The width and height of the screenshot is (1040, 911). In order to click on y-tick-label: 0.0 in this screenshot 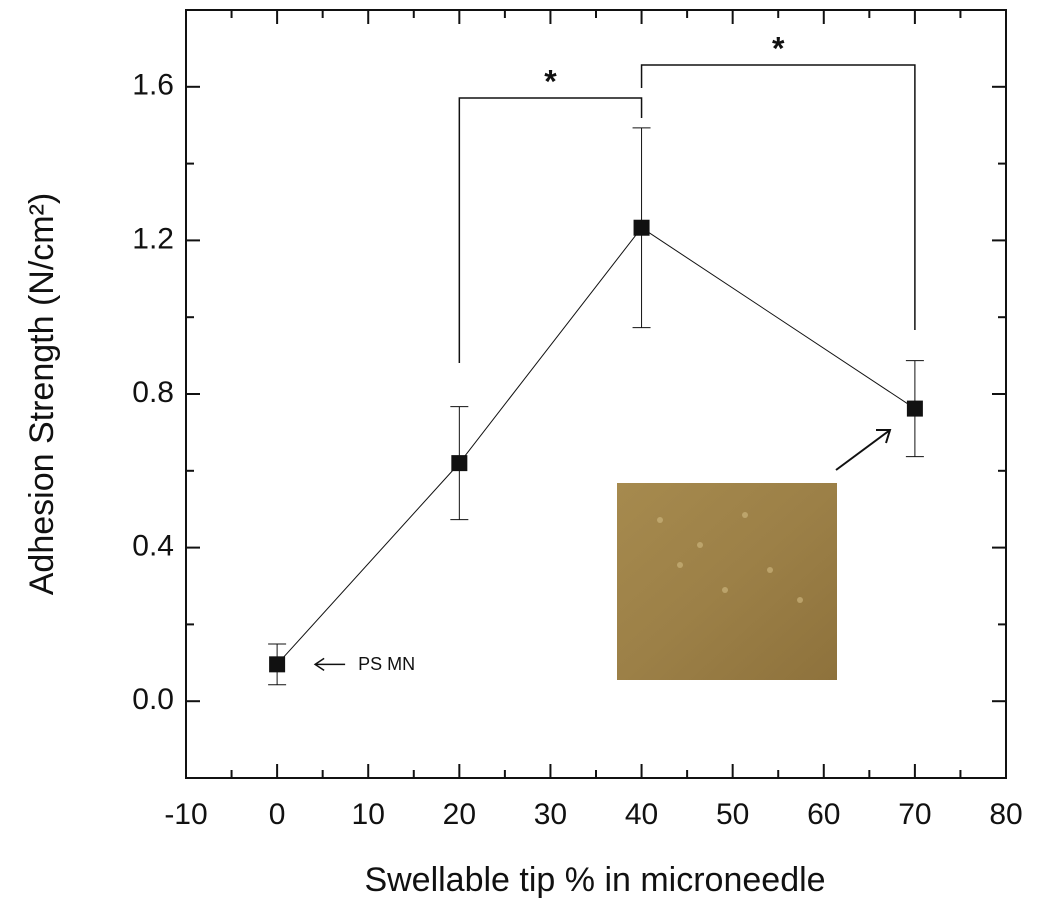, I will do `click(153, 699)`.